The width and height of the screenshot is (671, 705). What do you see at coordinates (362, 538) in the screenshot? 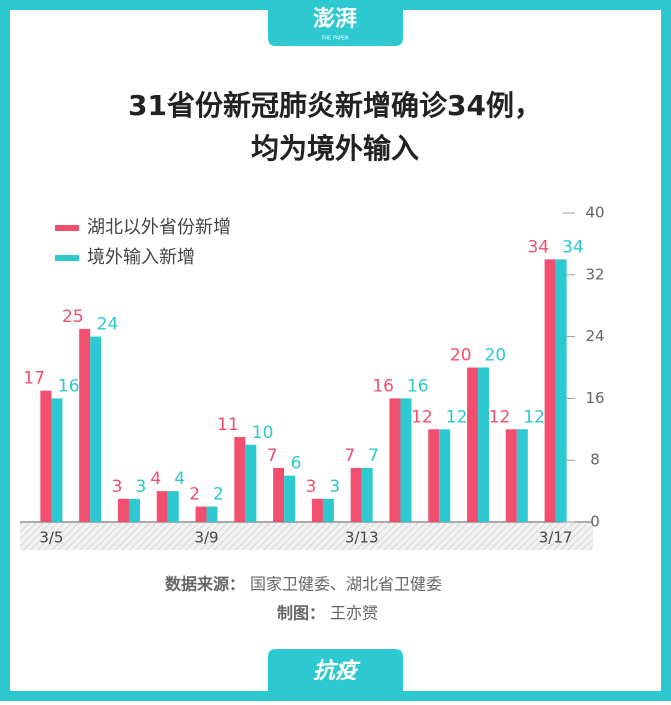
I see `x-tick-label: 3/13` at bounding box center [362, 538].